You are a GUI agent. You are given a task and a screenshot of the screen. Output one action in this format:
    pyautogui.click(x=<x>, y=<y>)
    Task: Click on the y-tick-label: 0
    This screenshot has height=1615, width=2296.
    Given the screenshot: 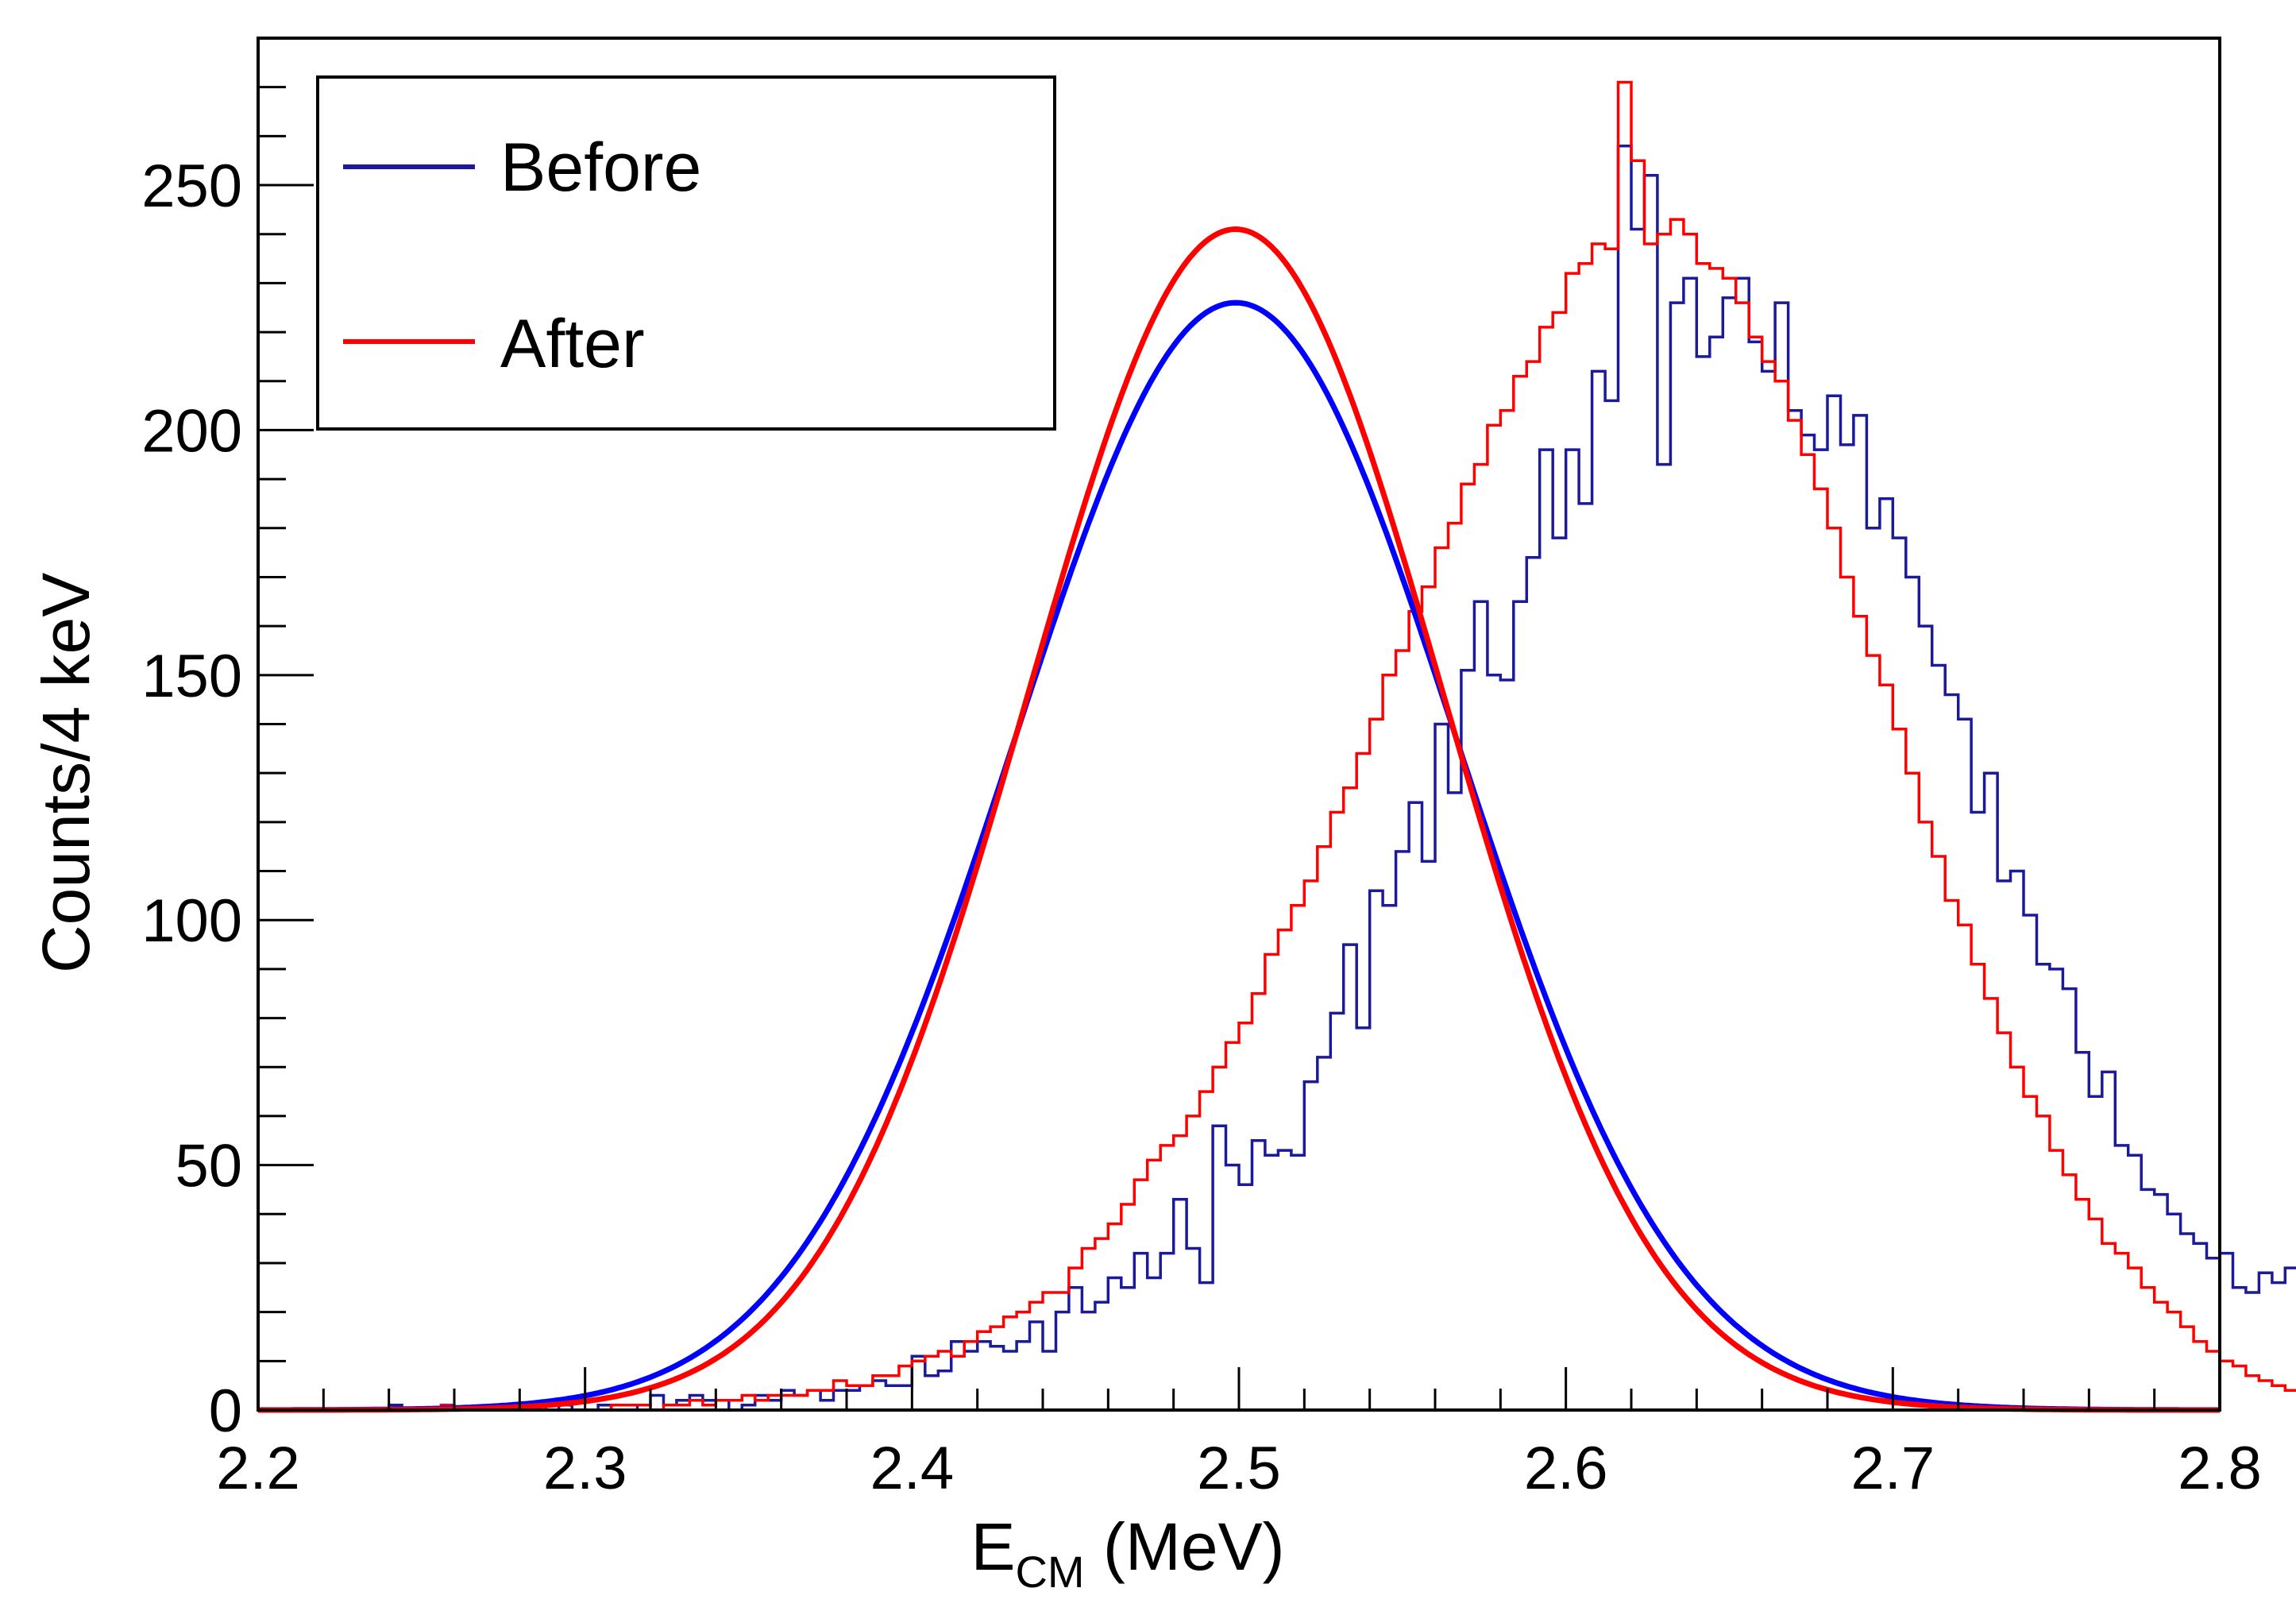 What is the action you would take?
    pyautogui.click(x=225, y=1411)
    